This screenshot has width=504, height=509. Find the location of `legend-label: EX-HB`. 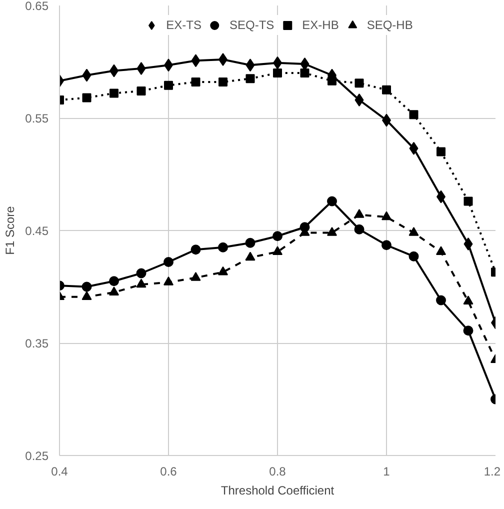

legend-label: EX-HB is located at coordinates (320, 25).